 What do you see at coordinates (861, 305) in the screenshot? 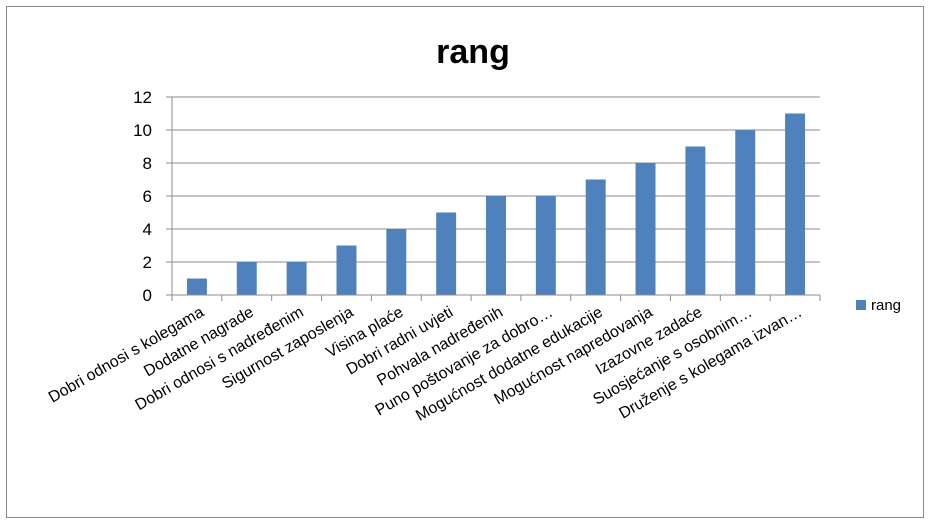
I see `legend-swatch` at bounding box center [861, 305].